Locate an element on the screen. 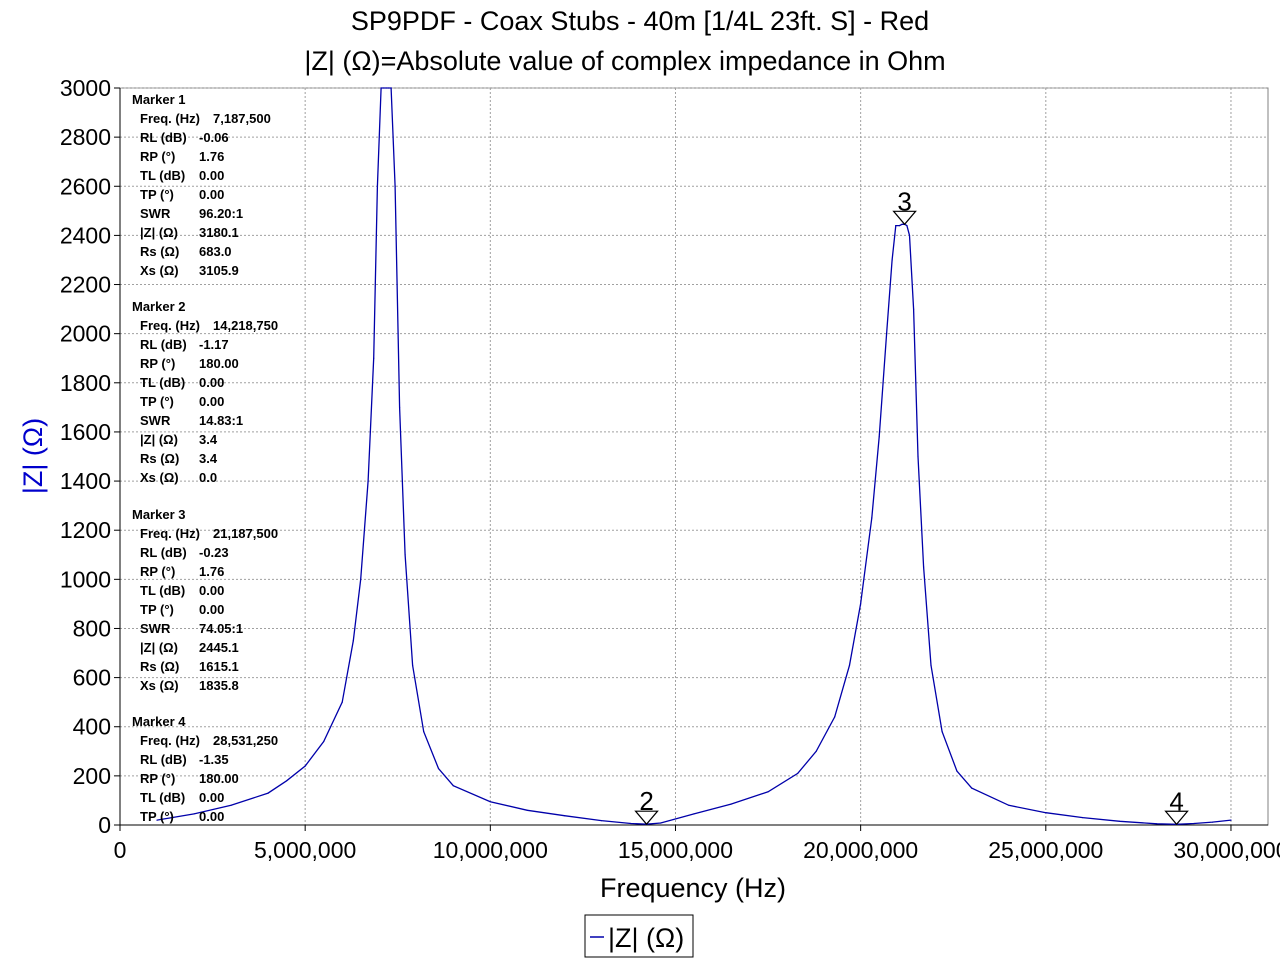 This screenshot has height=960, width=1280. marker-2: 2 is located at coordinates (646, 806).